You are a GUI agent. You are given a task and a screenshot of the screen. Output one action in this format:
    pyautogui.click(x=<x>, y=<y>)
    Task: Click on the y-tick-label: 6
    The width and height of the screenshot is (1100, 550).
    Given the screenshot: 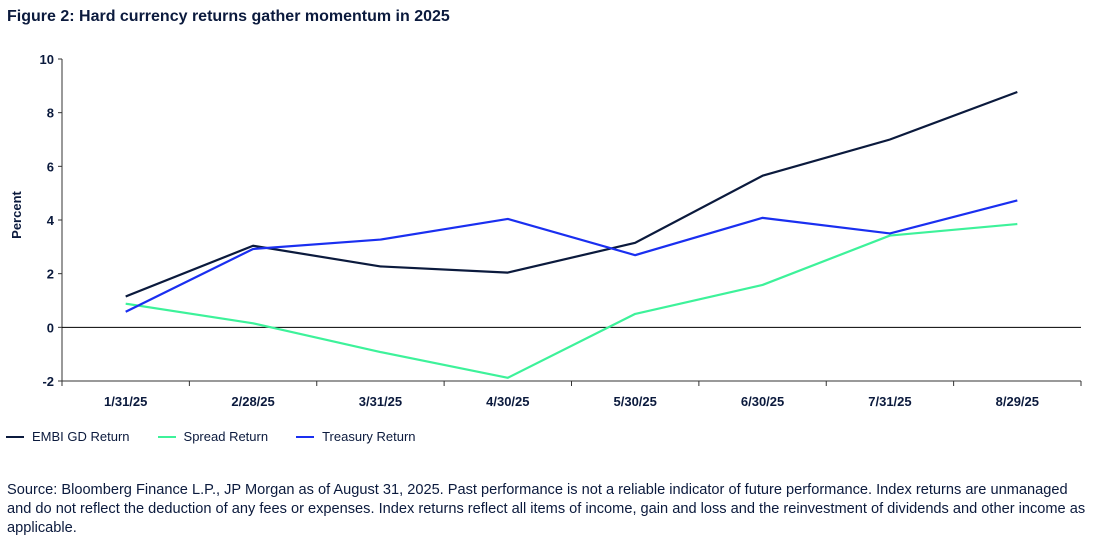 What is the action you would take?
    pyautogui.click(x=50, y=166)
    